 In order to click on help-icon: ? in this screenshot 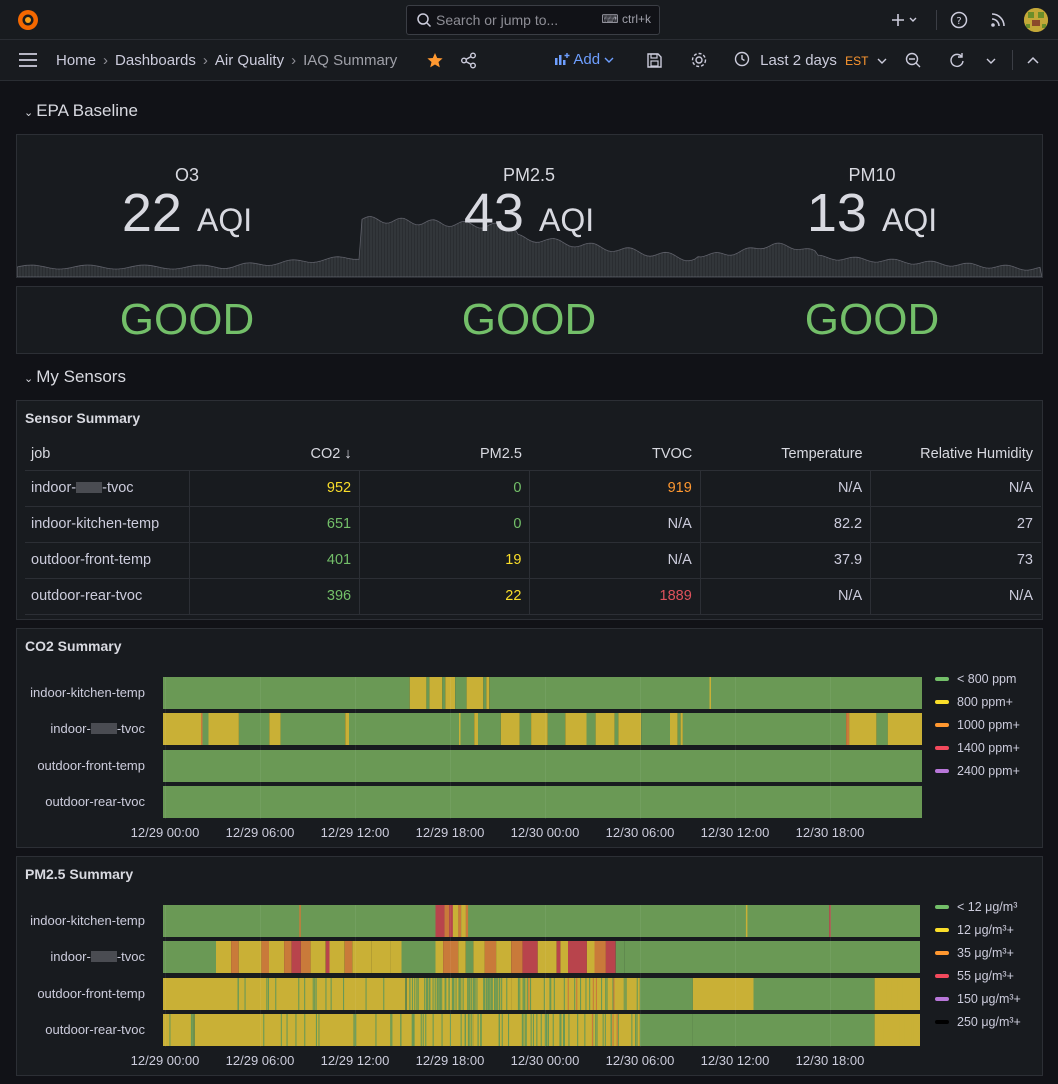, I will do `click(959, 20)`.